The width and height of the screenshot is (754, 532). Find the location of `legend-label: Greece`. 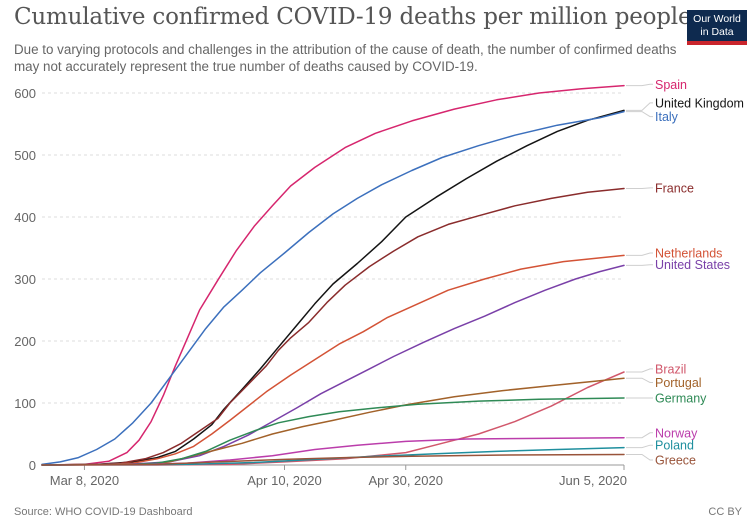

legend-label: Greece is located at coordinates (675, 461).